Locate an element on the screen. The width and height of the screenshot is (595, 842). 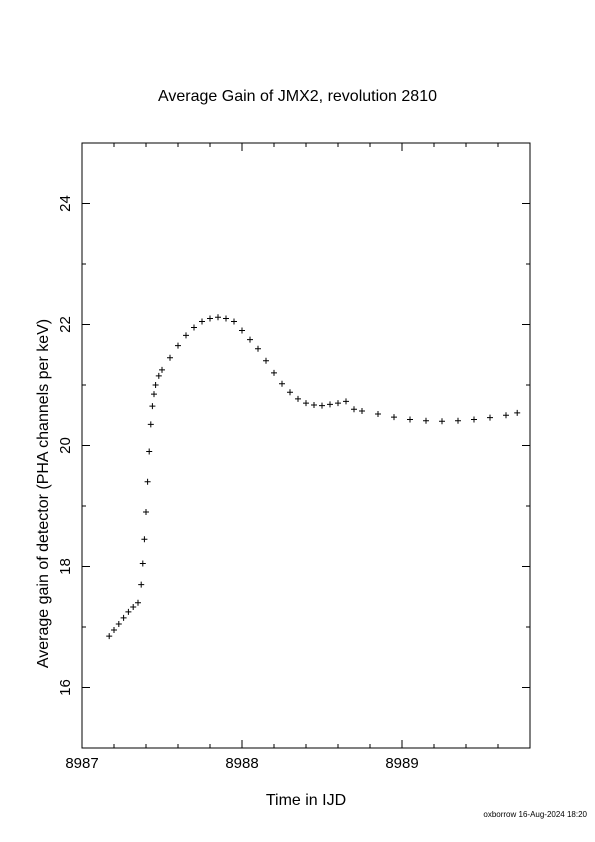
y-tick-label: 22 is located at coordinates (65, 324).